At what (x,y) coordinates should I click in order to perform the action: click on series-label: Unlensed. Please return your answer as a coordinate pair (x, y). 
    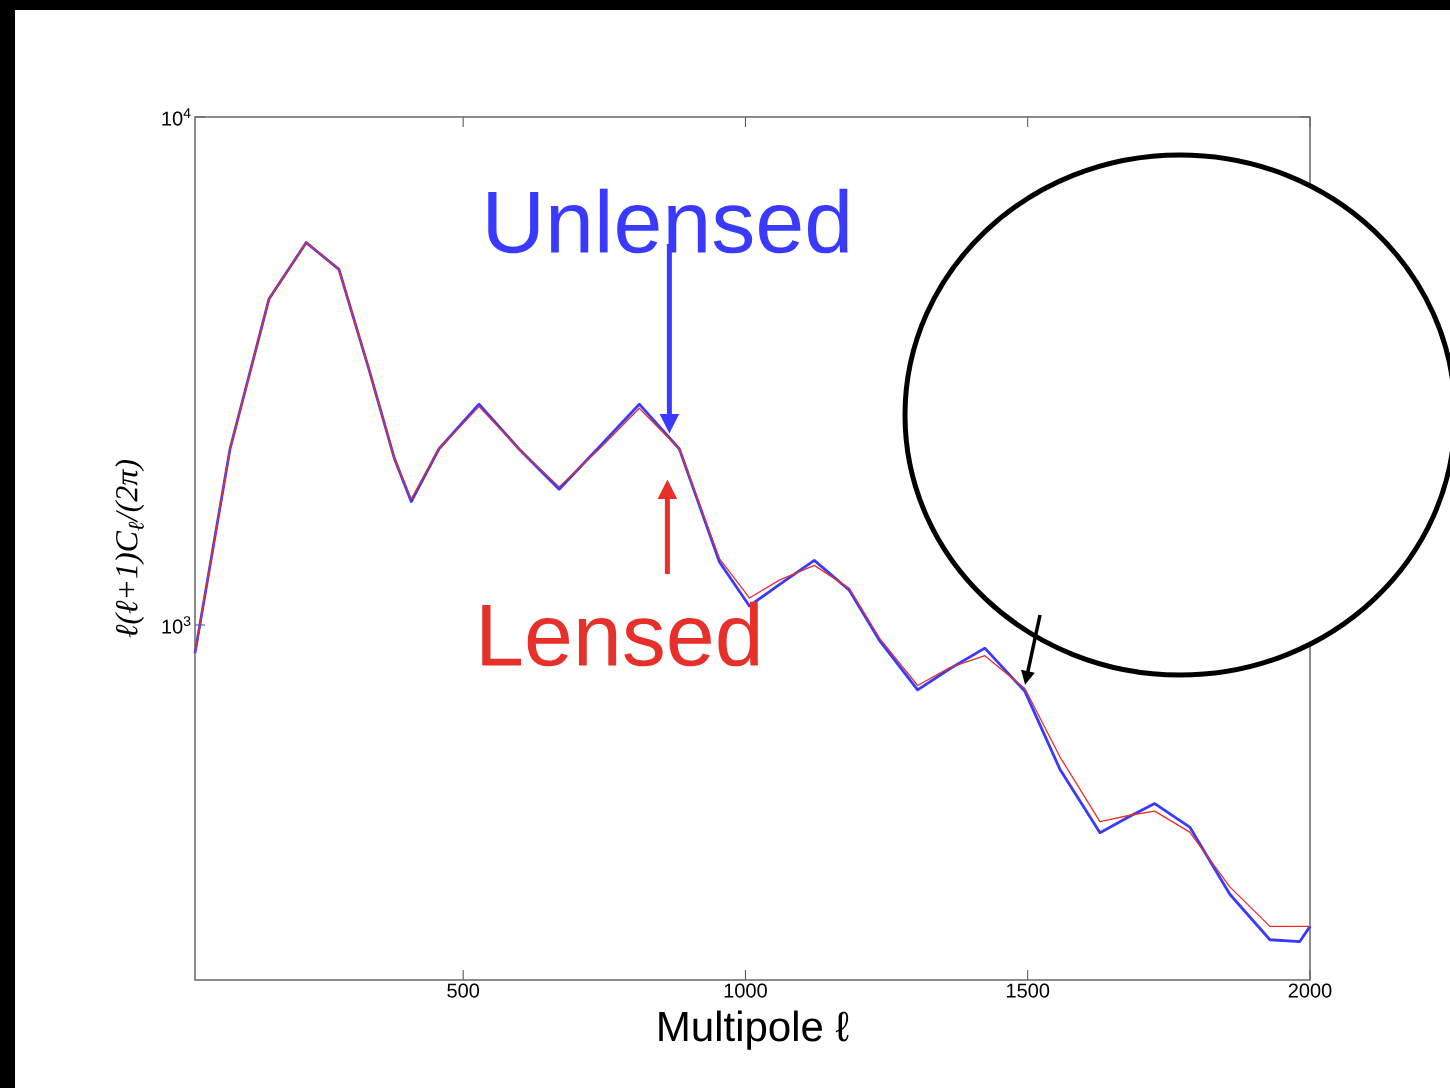
    Looking at the image, I should click on (668, 221).